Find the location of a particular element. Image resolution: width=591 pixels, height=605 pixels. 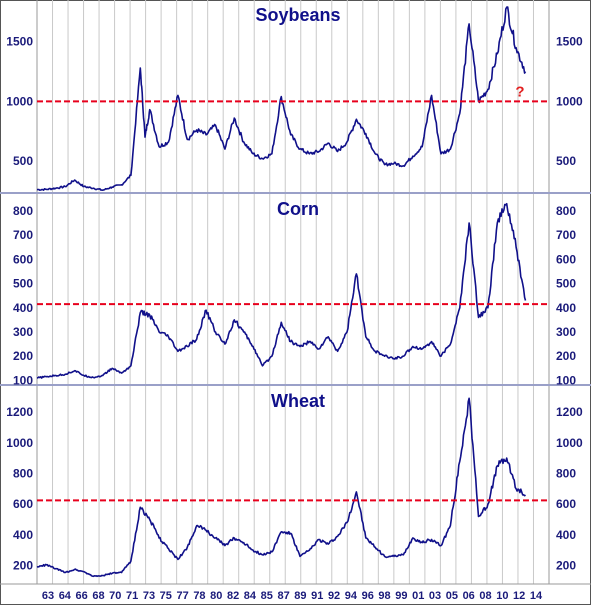

x-tick-label: 91 is located at coordinates (317, 596).